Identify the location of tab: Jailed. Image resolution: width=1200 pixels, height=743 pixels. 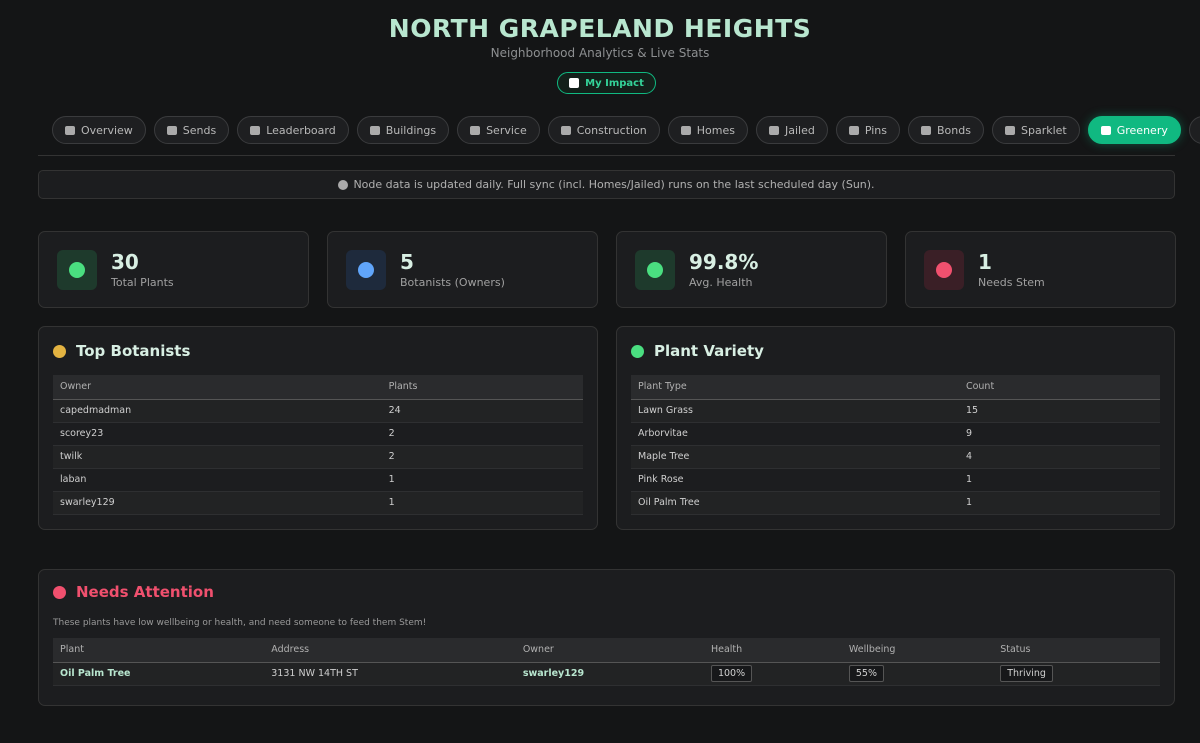
(792, 130).